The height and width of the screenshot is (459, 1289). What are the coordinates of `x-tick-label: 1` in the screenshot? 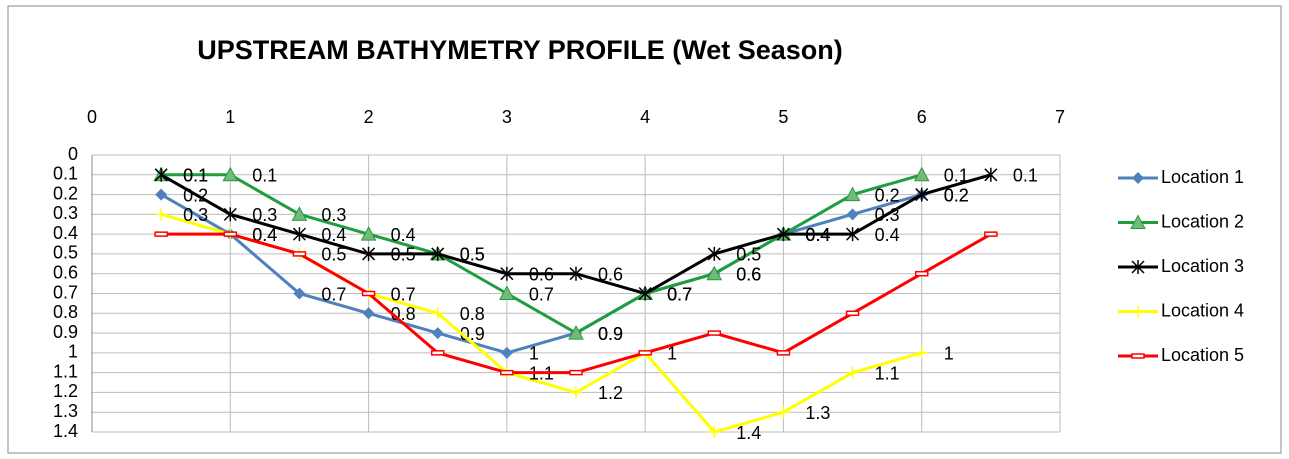 It's located at (230, 117).